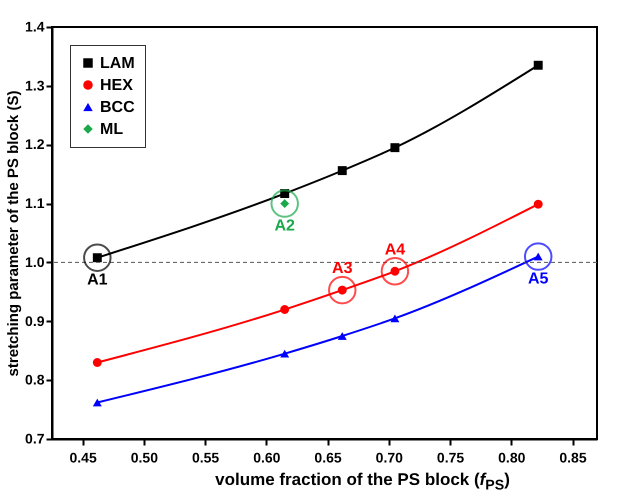  What do you see at coordinates (538, 279) in the screenshot?
I see `annotation: A5` at bounding box center [538, 279].